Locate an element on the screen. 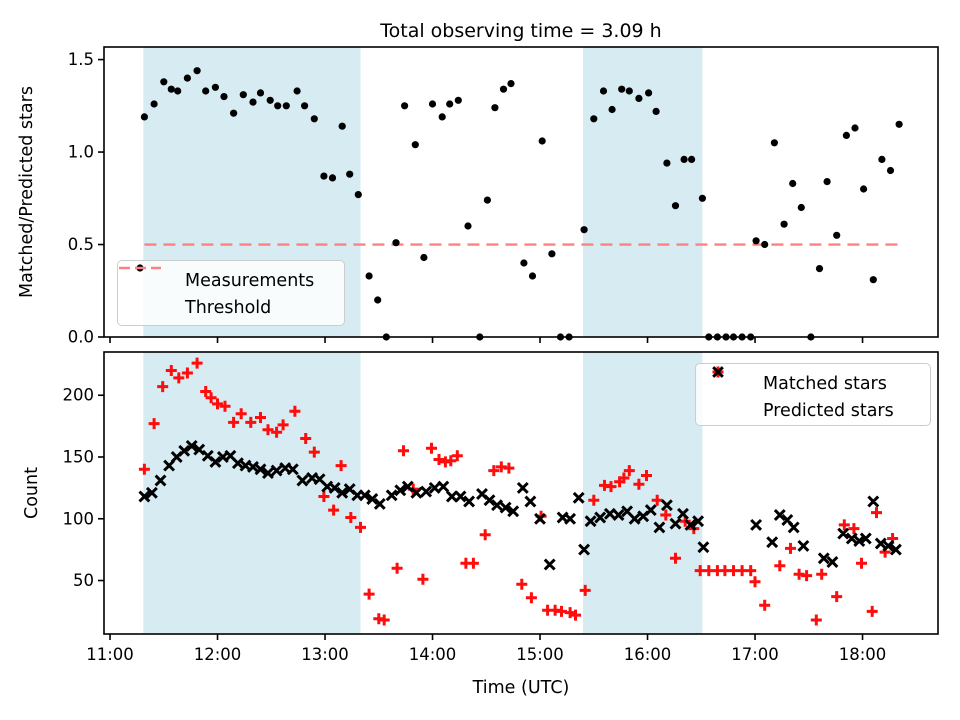 The image size is (960, 720). legend-entry-threshold: Threshold is located at coordinates (231, 293).